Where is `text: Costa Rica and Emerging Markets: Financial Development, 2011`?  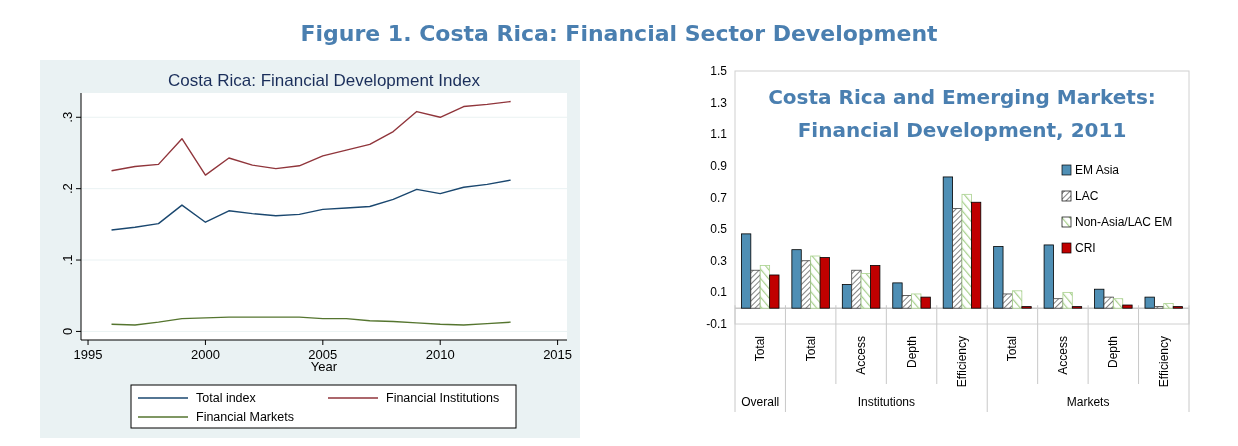 text: Costa Rica and Emerging Markets: Financial Development, 2011 is located at coordinates (962, 113).